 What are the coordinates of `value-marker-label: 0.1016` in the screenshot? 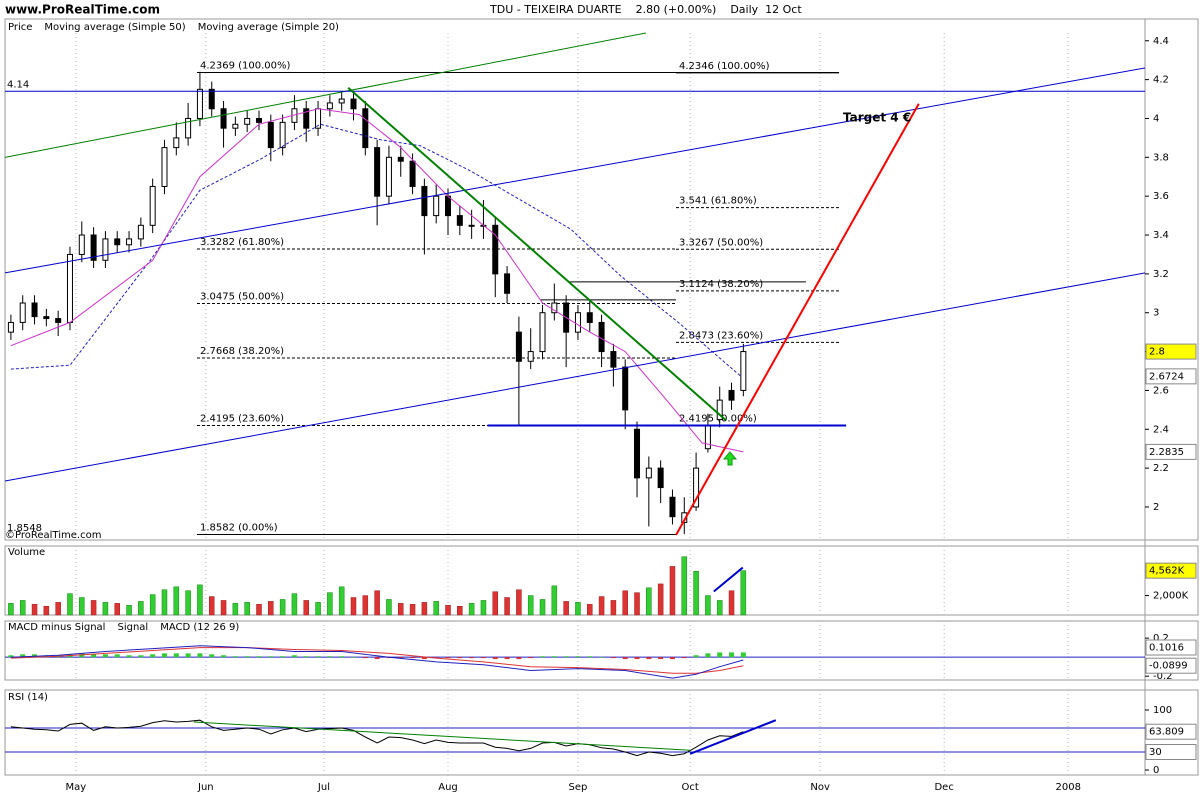 It's located at (1166, 647).